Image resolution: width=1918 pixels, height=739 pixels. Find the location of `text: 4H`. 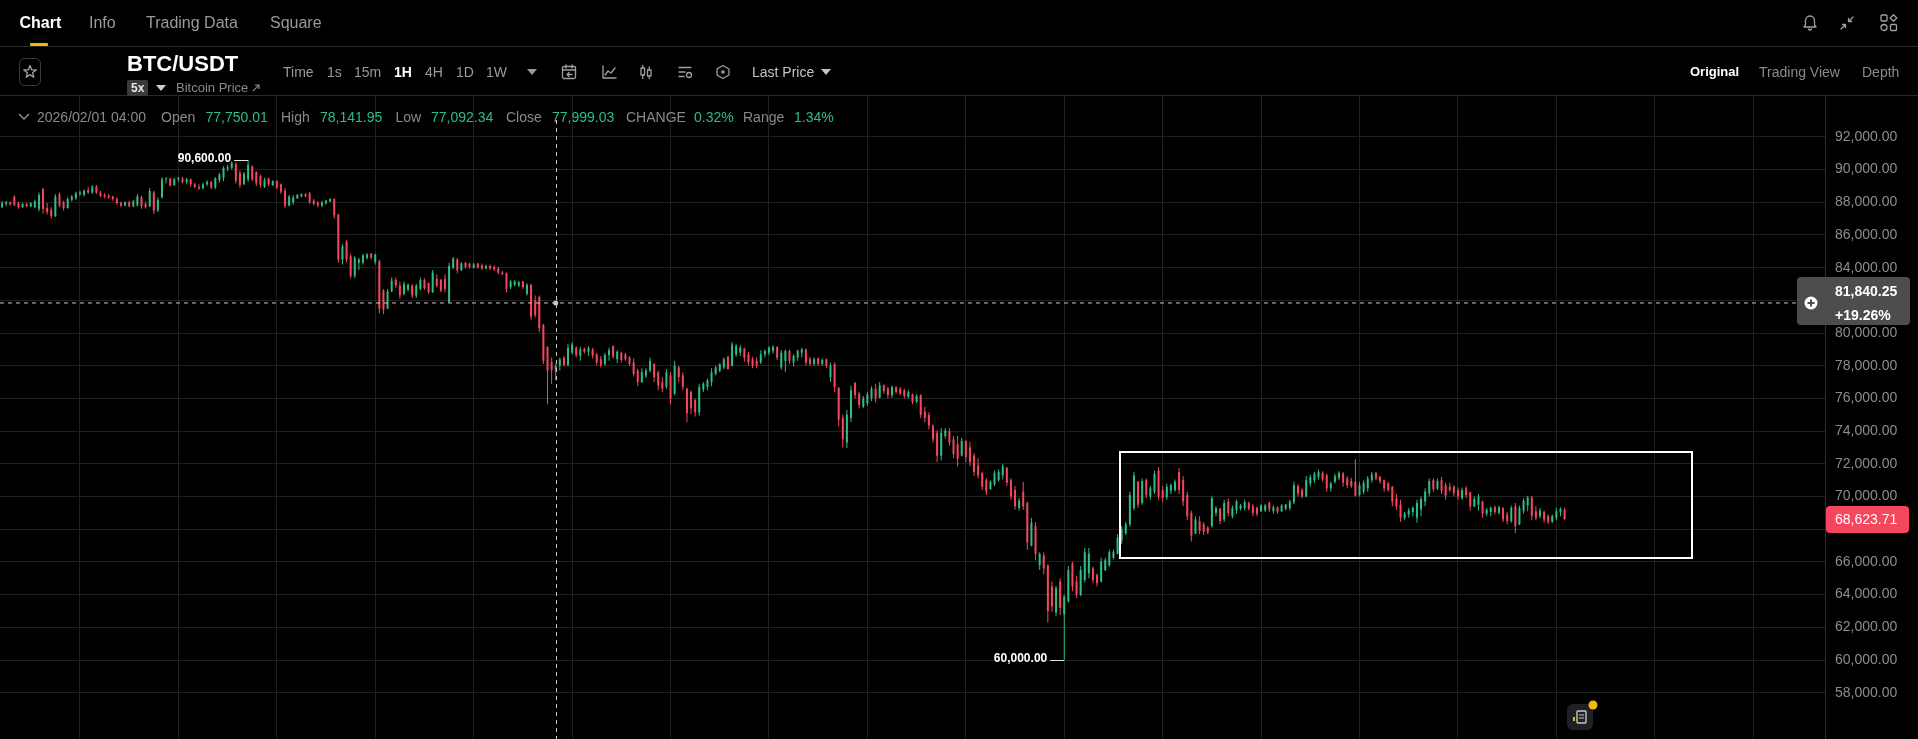

text: 4H is located at coordinates (434, 72).